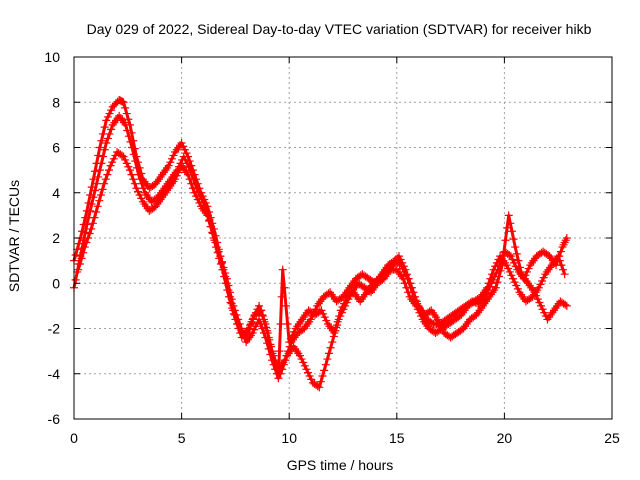 This screenshot has width=640, height=480. I want to click on x-tick-label: 20, so click(505, 438).